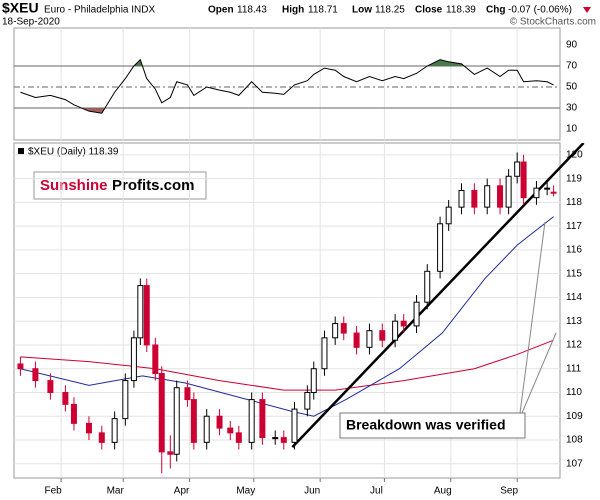  What do you see at coordinates (574, 202) in the screenshot?
I see `y-tick-label: 118` at bounding box center [574, 202].